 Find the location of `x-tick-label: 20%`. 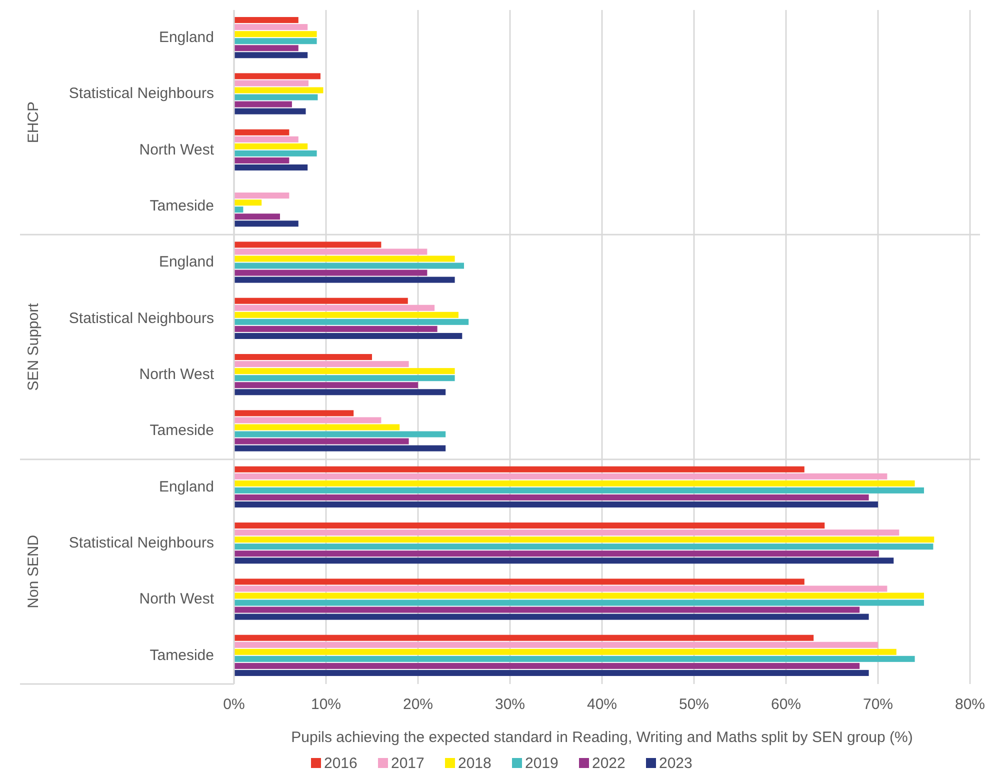

x-tick-label: 20% is located at coordinates (418, 704).